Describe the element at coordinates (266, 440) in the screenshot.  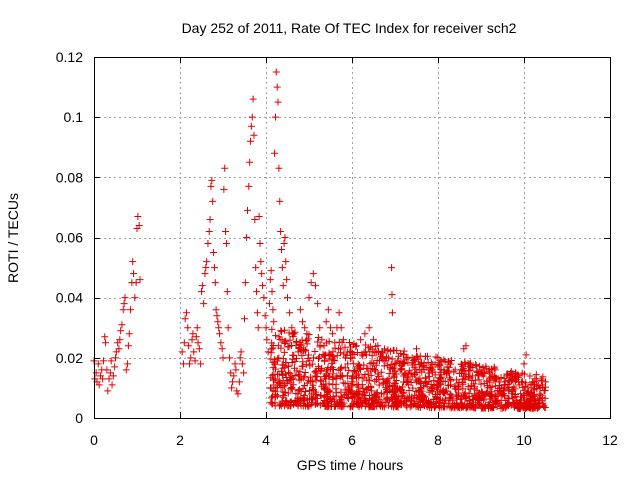
I see `x-tick-label: 4` at that location.